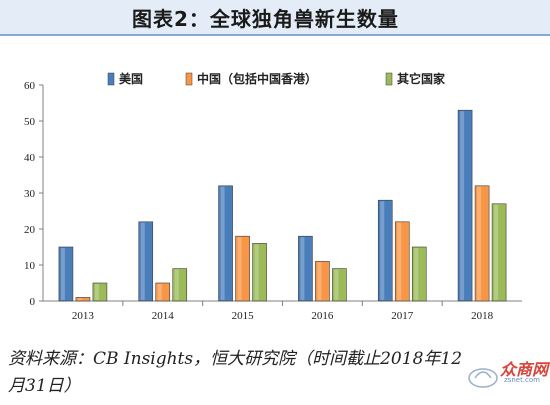 Image resolution: width=550 pixels, height=405 pixels. What do you see at coordinates (322, 316) in the screenshot?
I see `x-tick-label: 2016` at bounding box center [322, 316].